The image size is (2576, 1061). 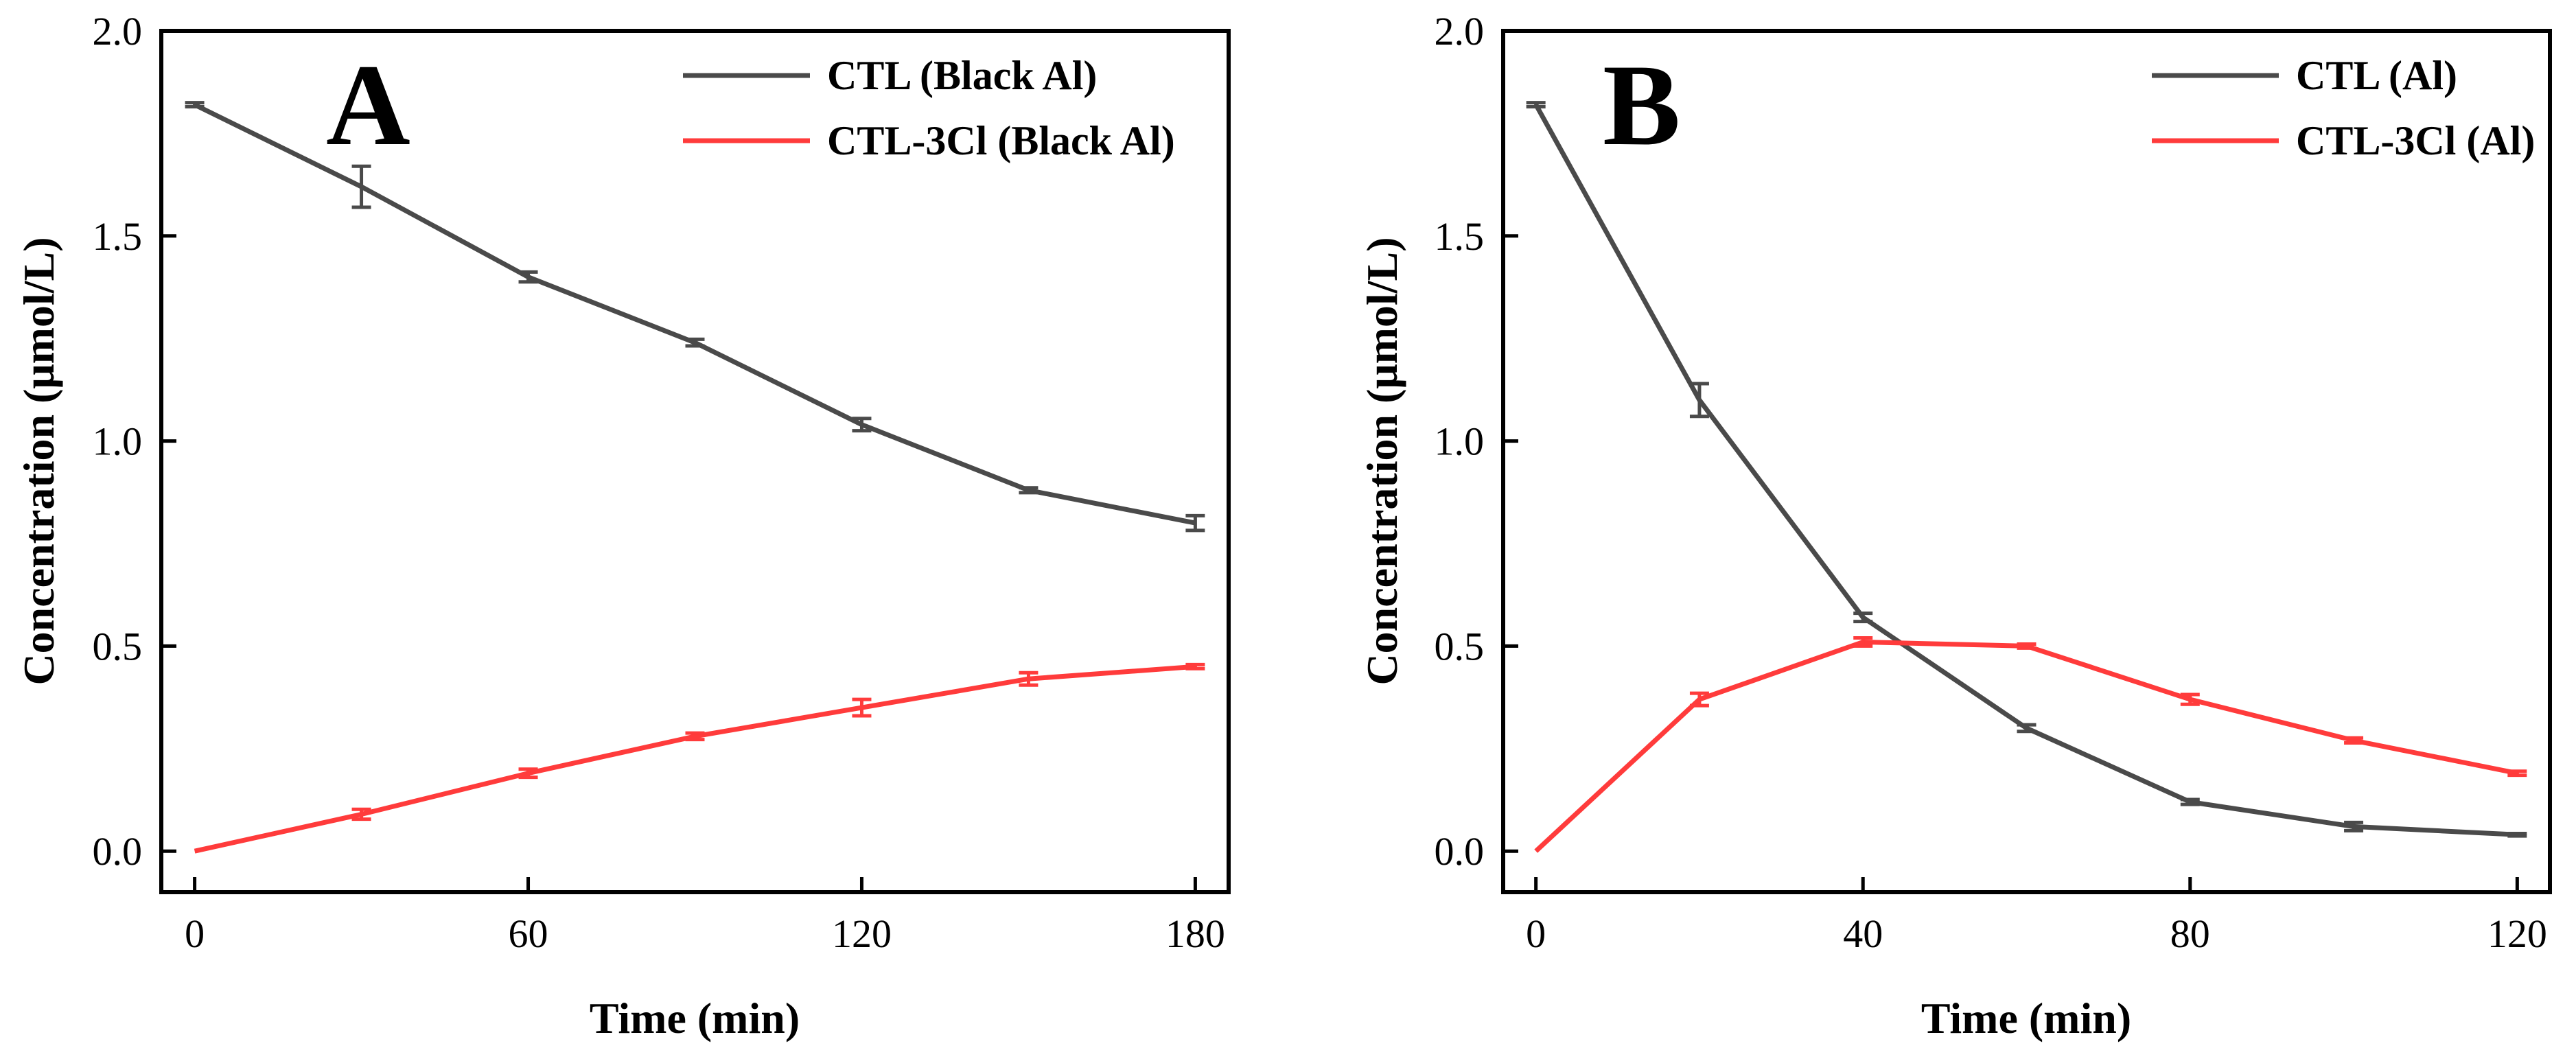 What do you see at coordinates (962, 75) in the screenshot?
I see `legend-label-0: CTL (Black Al)` at bounding box center [962, 75].